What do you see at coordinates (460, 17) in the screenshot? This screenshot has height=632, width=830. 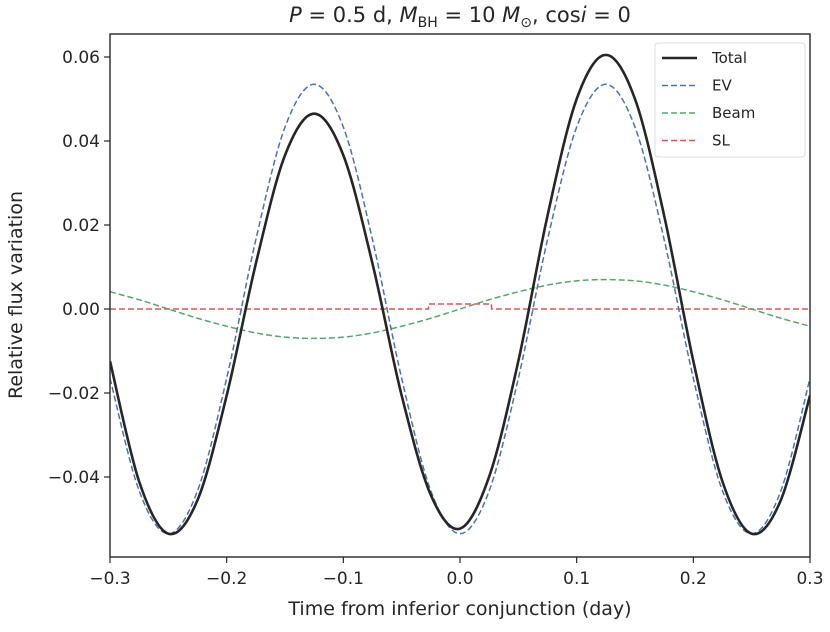 I see `chart-title: P = 0.5 d, MBH = 10 M⊙, cosi = 0` at bounding box center [460, 17].